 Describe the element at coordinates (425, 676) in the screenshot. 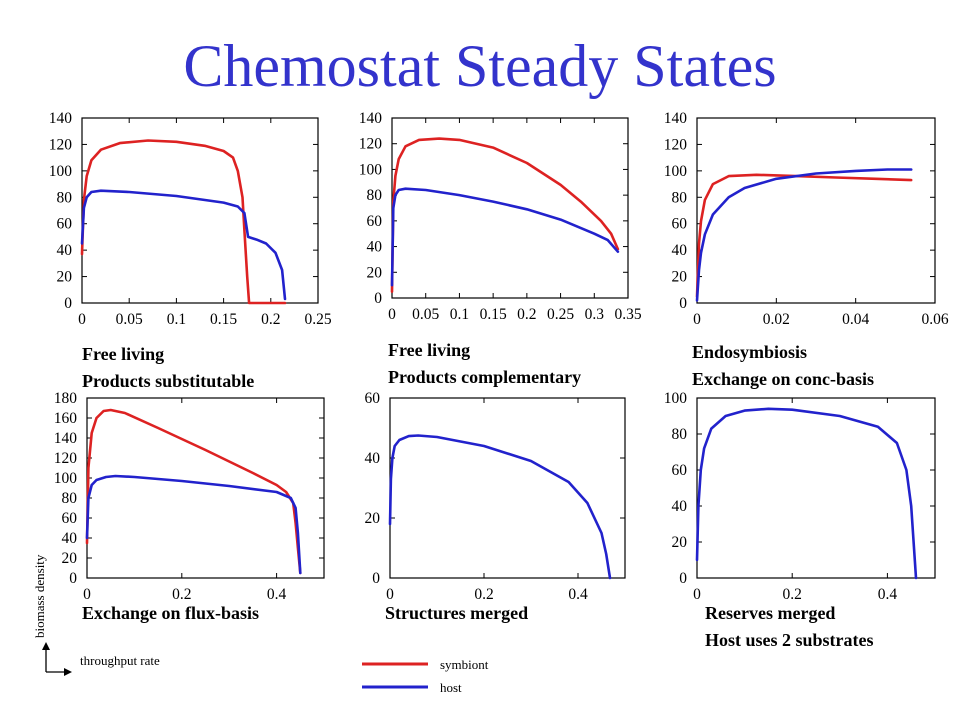

I see `legend: symbiont host` at that location.